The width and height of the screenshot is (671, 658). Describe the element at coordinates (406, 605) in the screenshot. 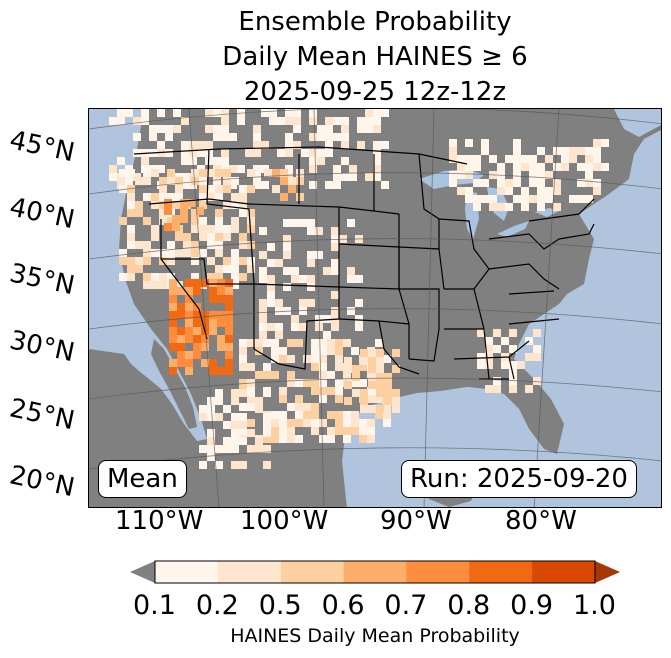

I see `colorbar-tick-label: 0.7` at that location.